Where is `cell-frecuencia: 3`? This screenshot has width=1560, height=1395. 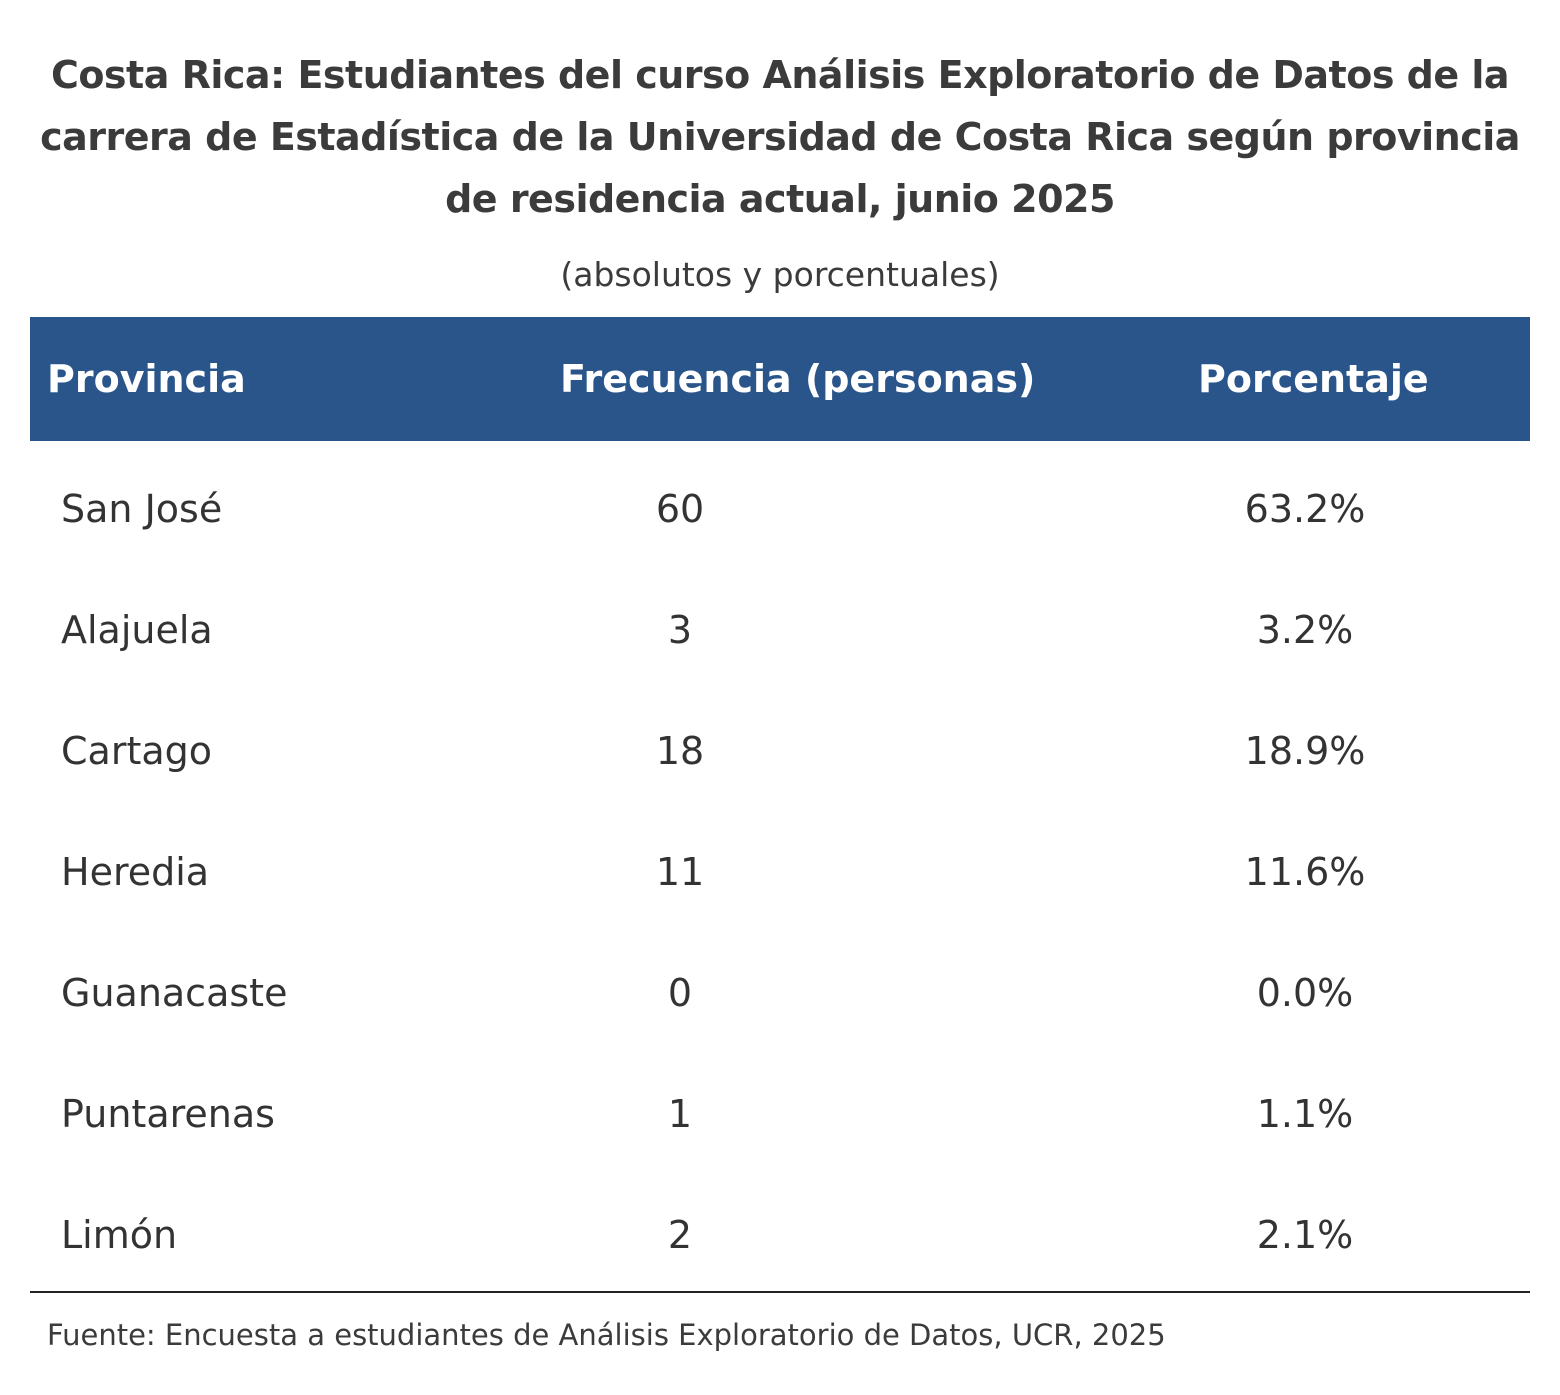 cell-frecuencia: 3 is located at coordinates (680, 630).